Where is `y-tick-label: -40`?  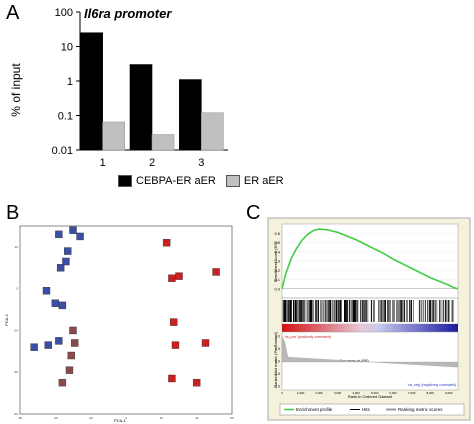
y-tick-label: -40 is located at coordinates (16, 372).